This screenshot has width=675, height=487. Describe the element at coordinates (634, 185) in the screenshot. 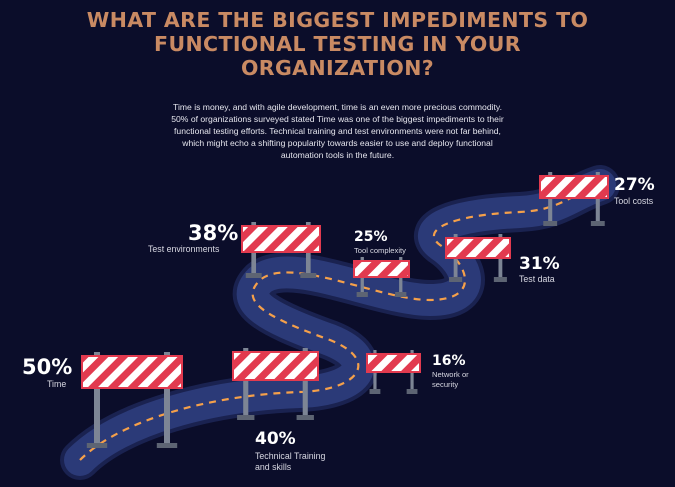

I see `tool-costs-percent: 27%` at that location.